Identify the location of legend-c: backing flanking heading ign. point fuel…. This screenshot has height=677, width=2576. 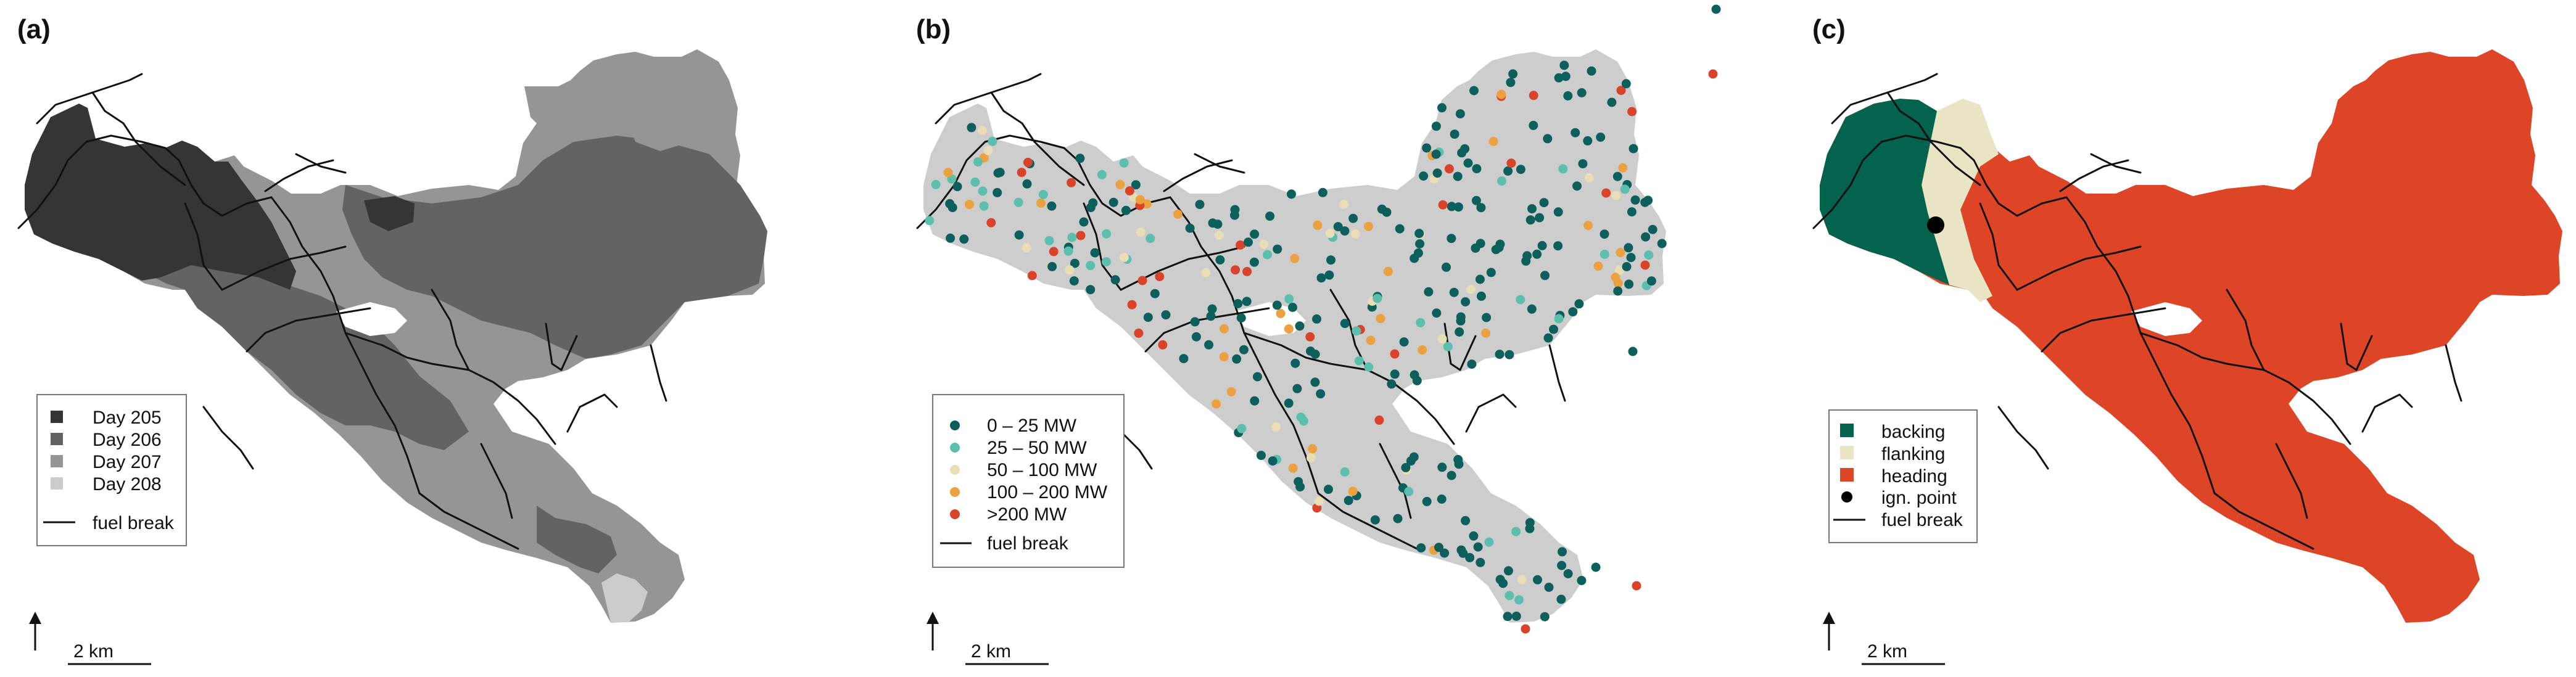
(1903, 476).